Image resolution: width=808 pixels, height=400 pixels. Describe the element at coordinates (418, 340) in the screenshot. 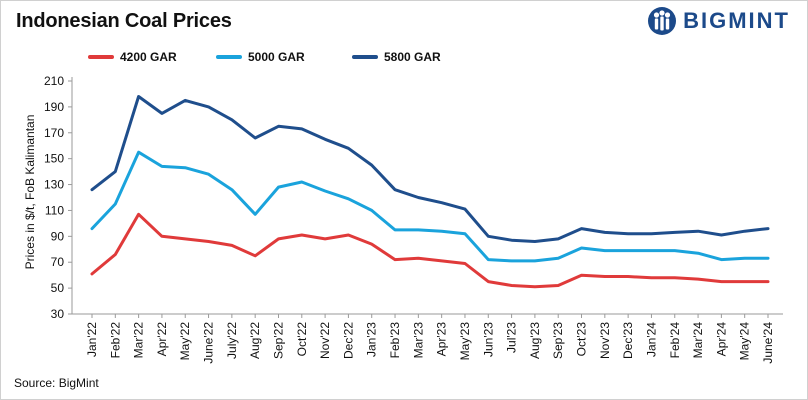

I see `x-tick-label: Mar'23` at that location.